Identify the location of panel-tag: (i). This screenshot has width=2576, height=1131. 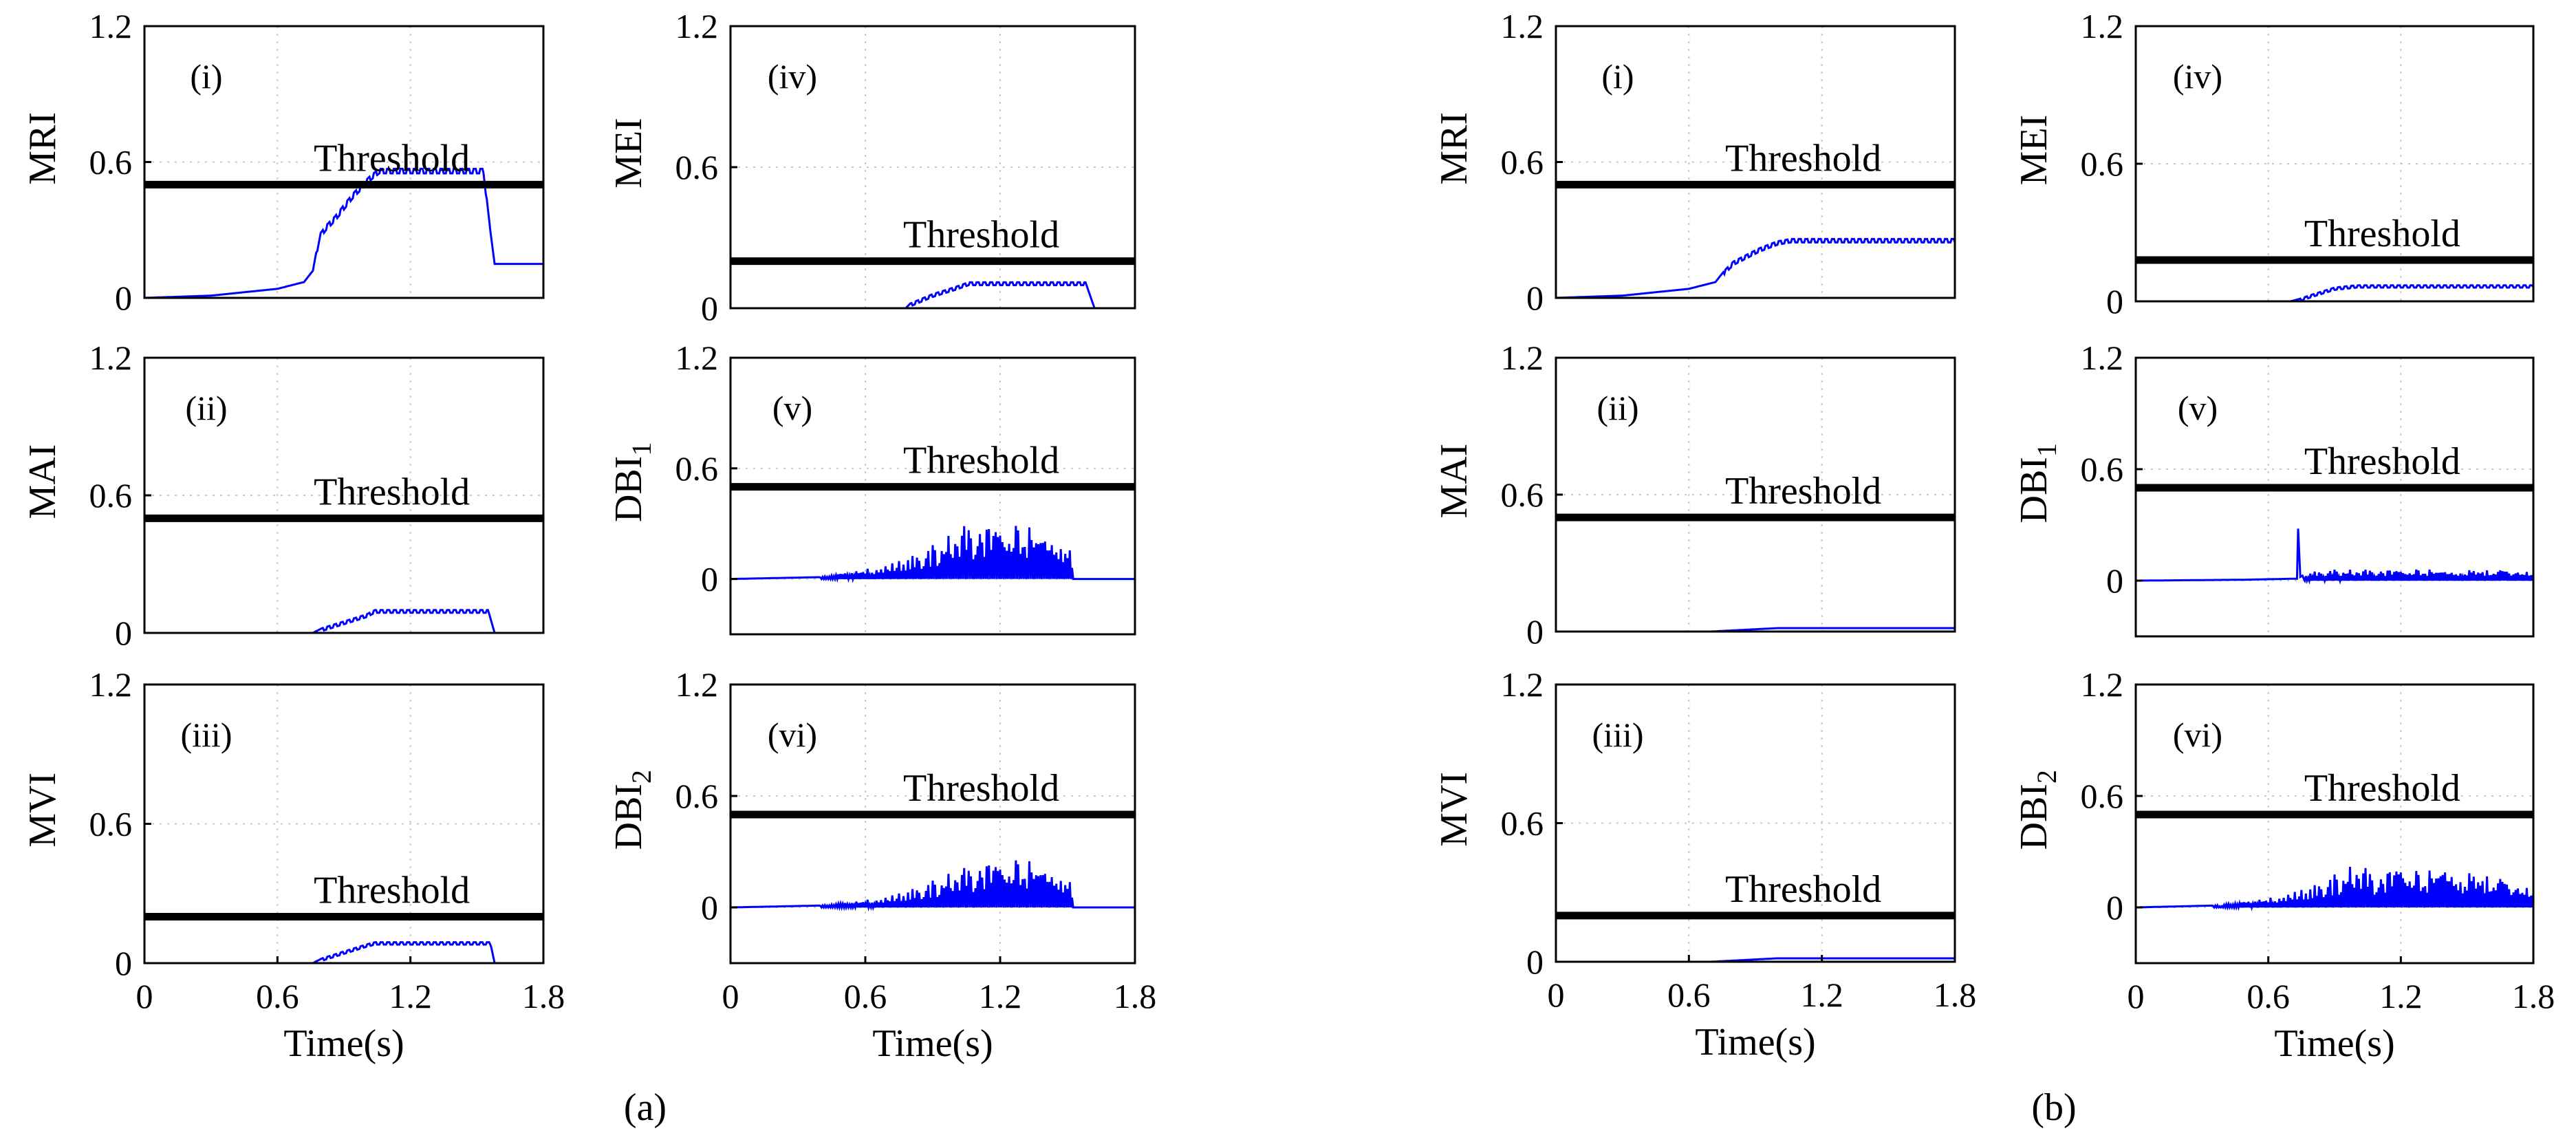
(1617, 76).